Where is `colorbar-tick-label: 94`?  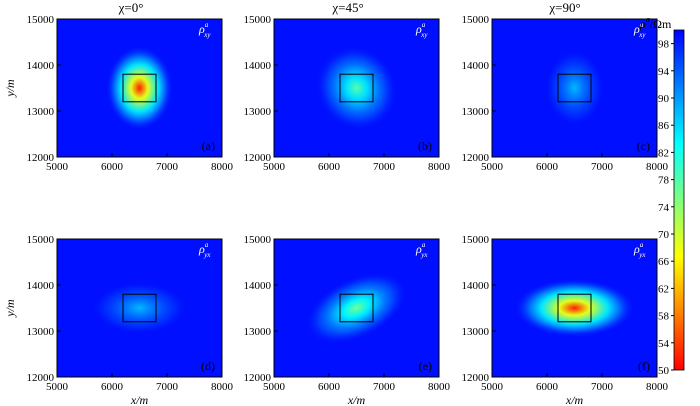 colorbar-tick-label: 94 is located at coordinates (664, 72).